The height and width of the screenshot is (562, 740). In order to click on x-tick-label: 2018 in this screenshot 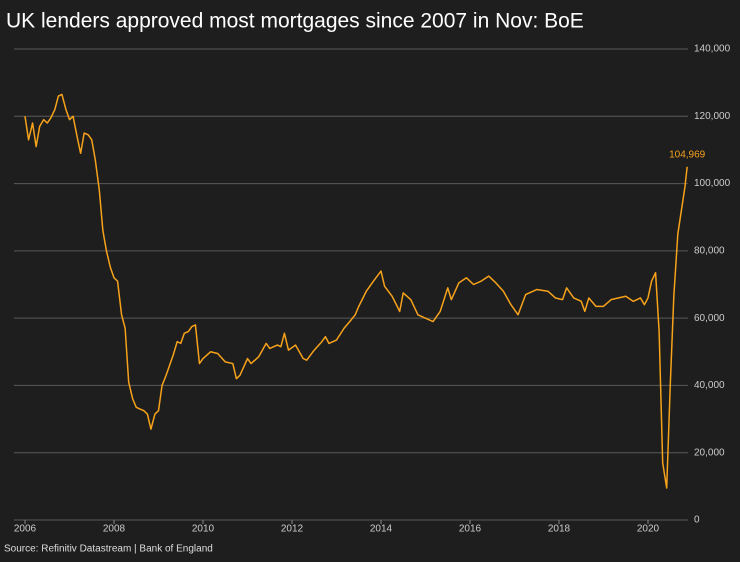, I will do `click(559, 529)`.